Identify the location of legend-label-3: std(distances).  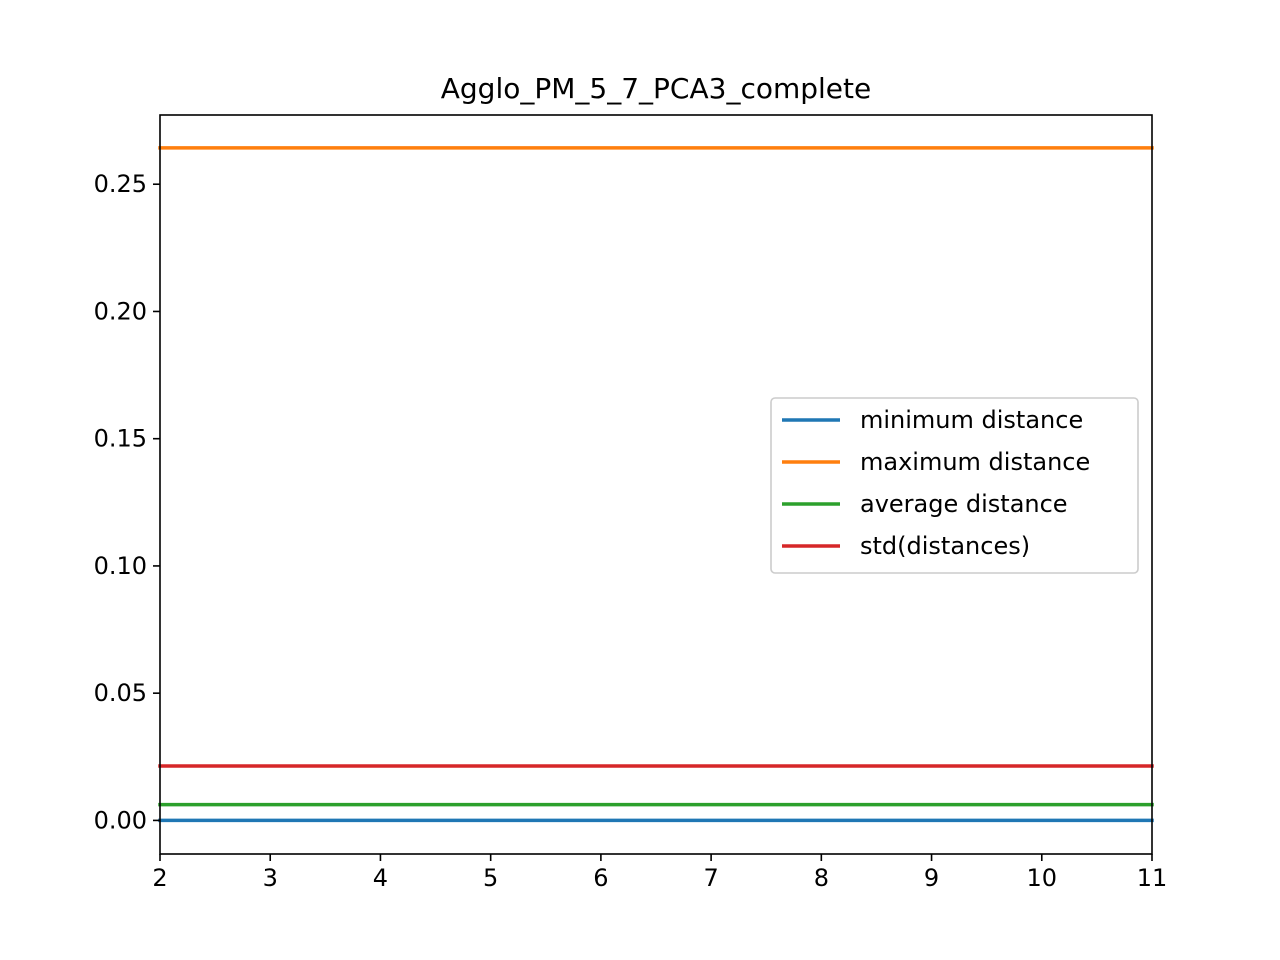
(945, 546).